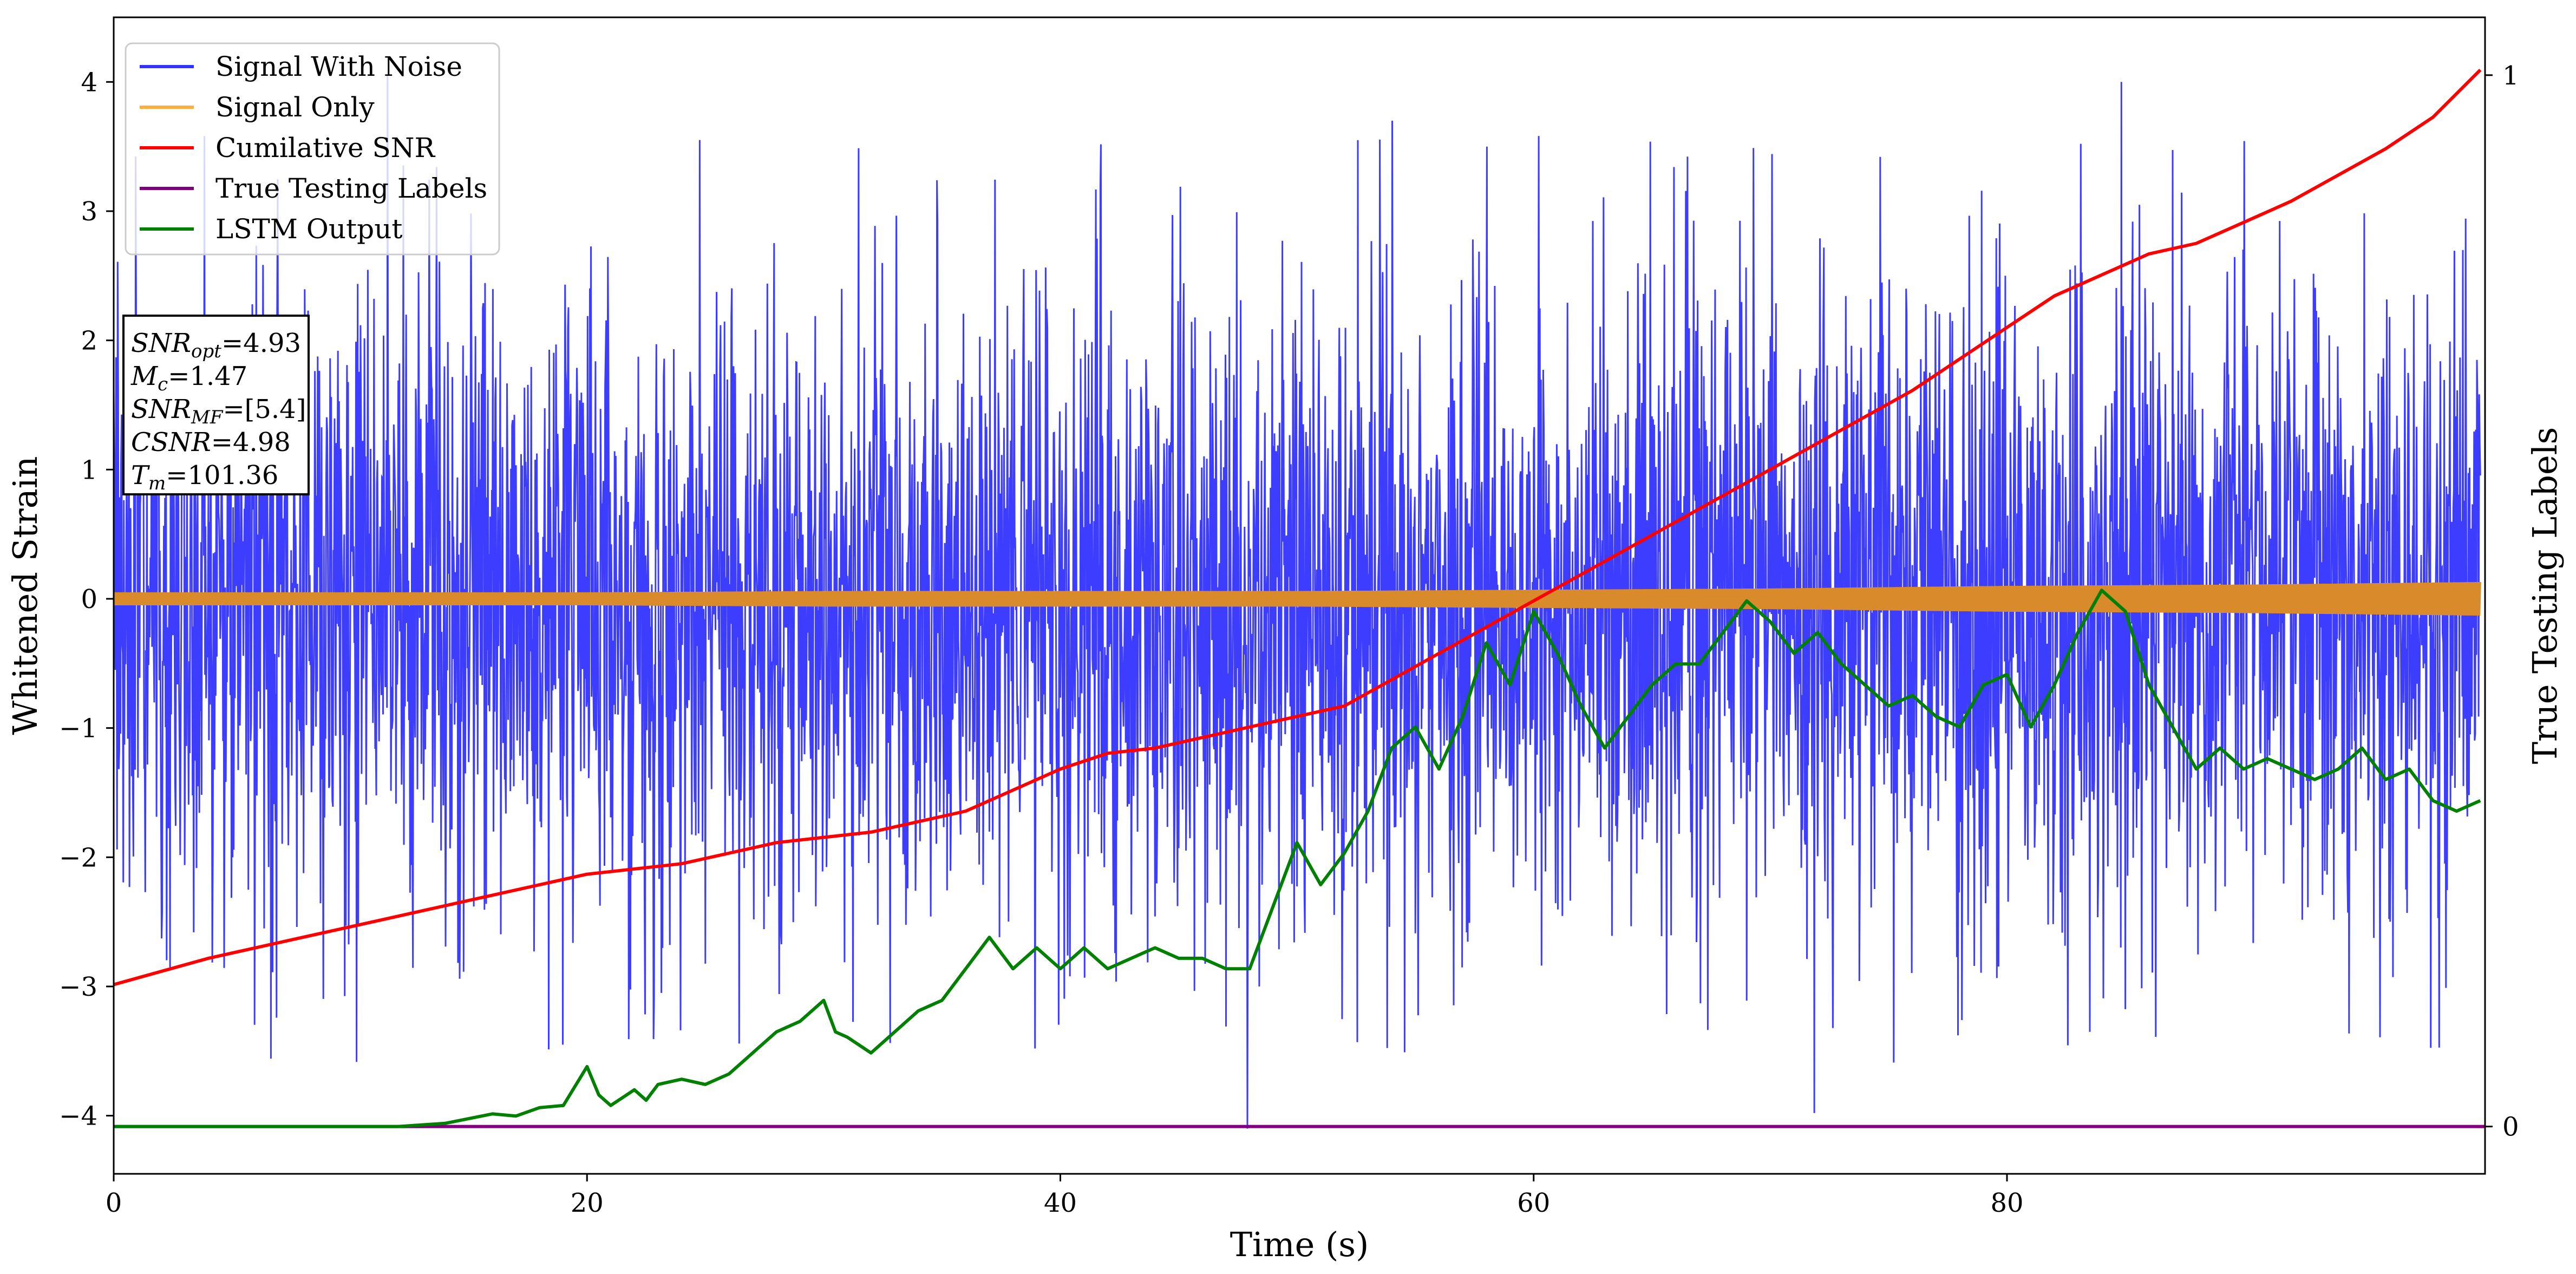  Describe the element at coordinates (78, 987) in the screenshot. I see `y-left-tick-label: −3` at that location.